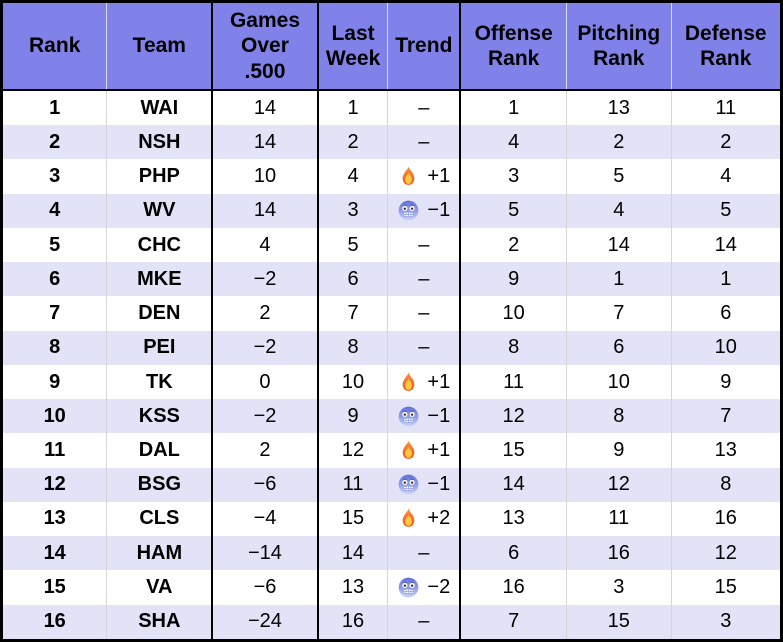 The image size is (783, 642). What do you see at coordinates (514, 176) in the screenshot?
I see `offense-rank-cell: 3` at bounding box center [514, 176].